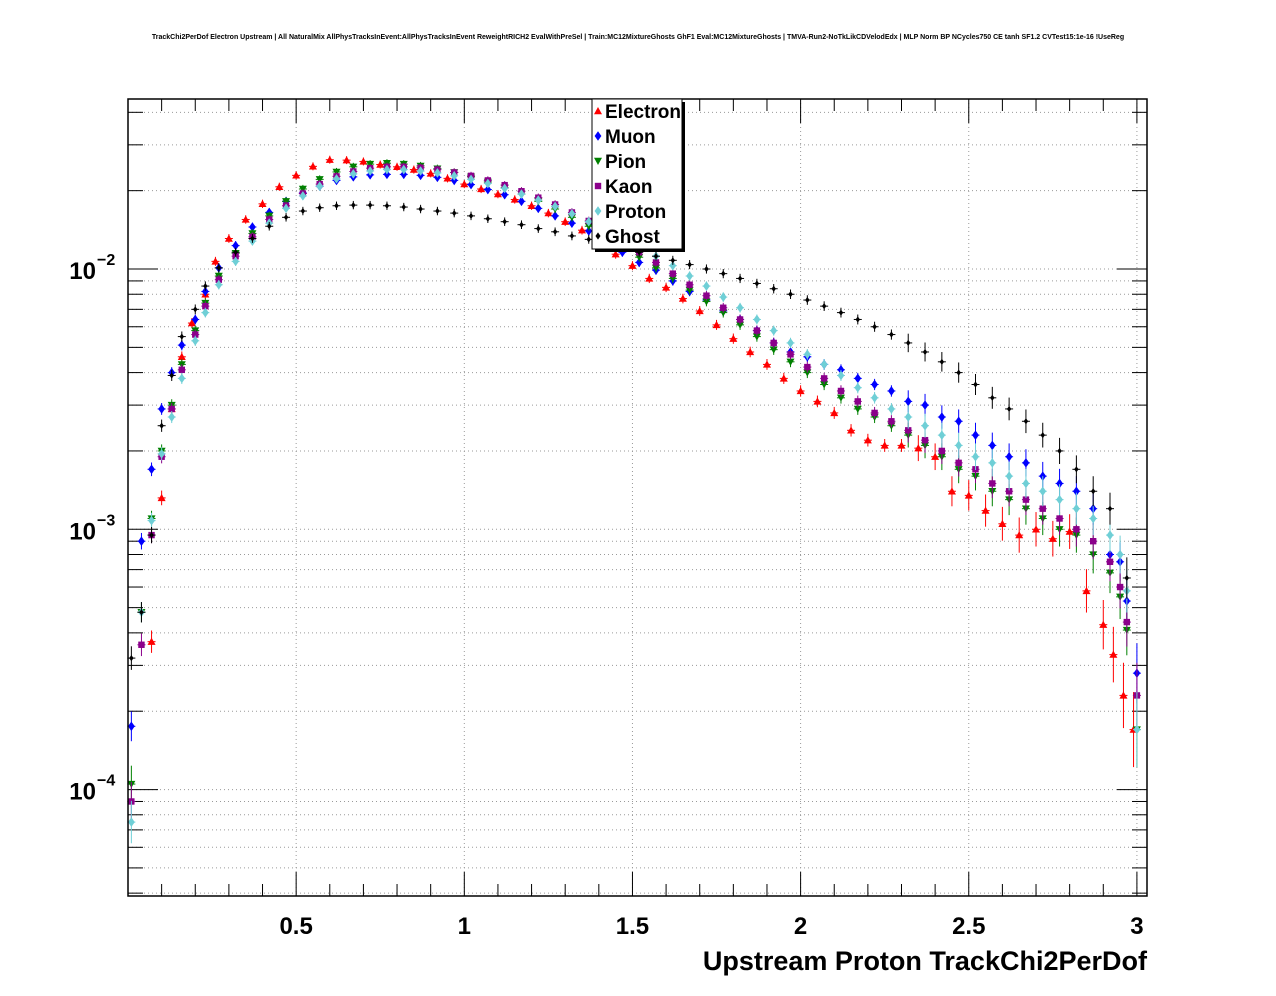  Describe the element at coordinates (643, 112) in the screenshot. I see `legend-label-electron: Electron` at that location.